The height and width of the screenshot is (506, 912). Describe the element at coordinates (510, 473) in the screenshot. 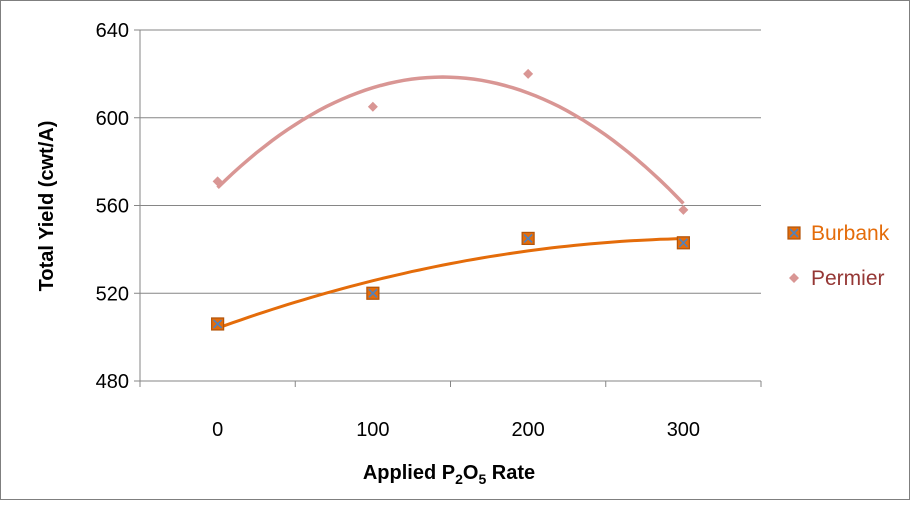

I see `x-axis-title-suffix: Rate` at that location.